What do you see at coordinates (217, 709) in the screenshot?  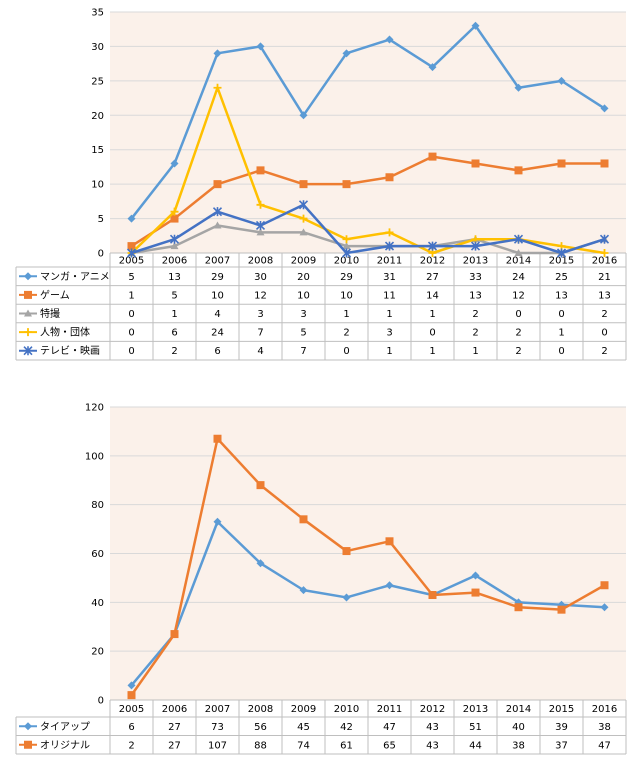 I see `svg2-x-tick-label: 2007` at bounding box center [217, 709].